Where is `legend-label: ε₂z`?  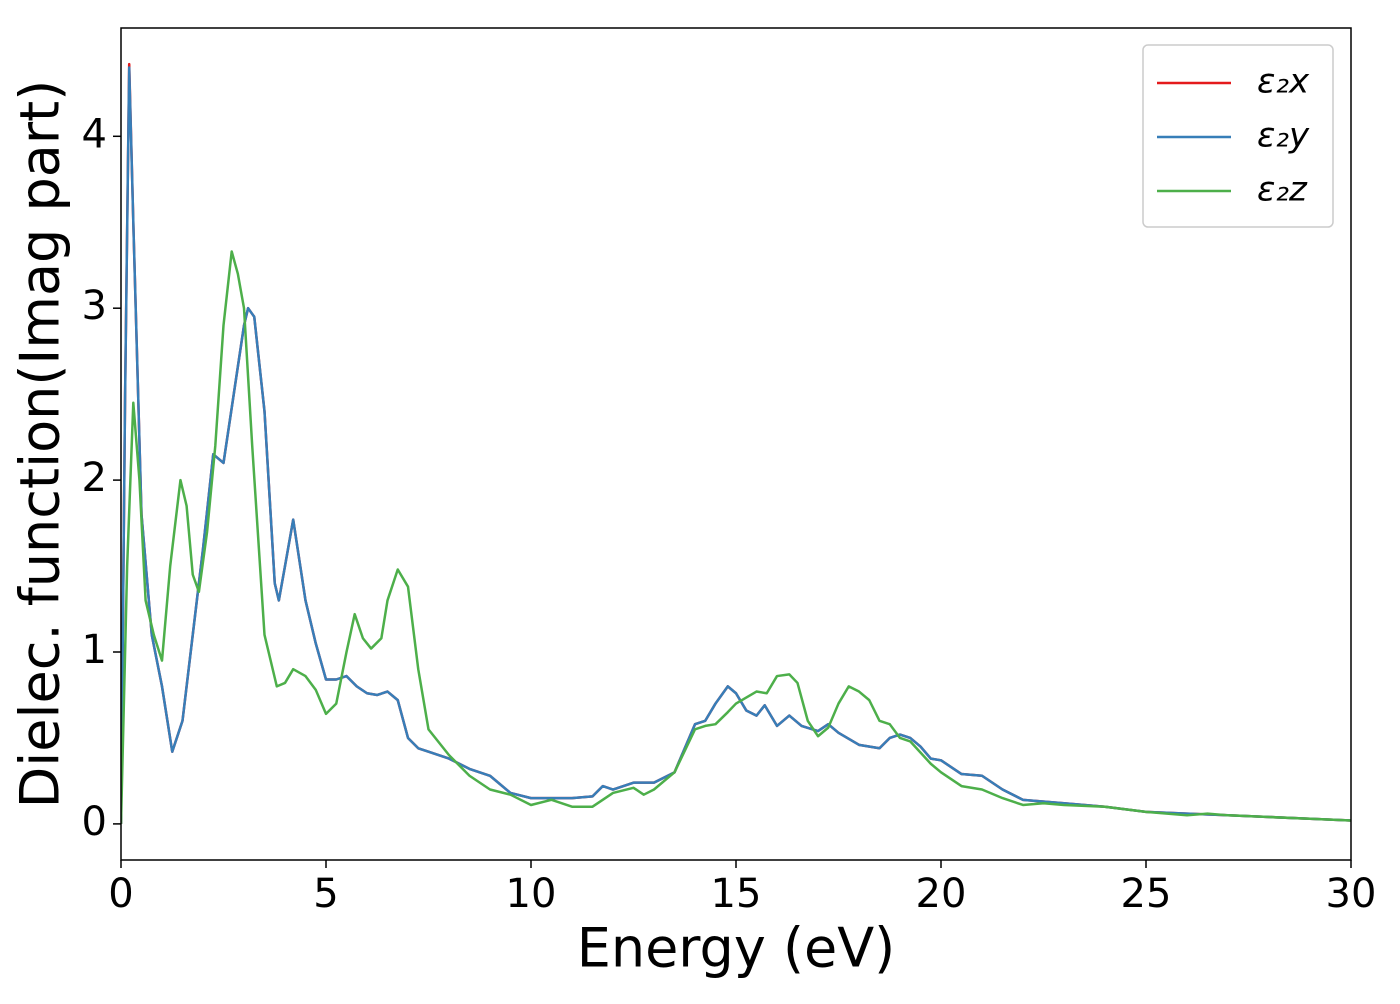
legend-label: ε₂z is located at coordinates (1282, 190).